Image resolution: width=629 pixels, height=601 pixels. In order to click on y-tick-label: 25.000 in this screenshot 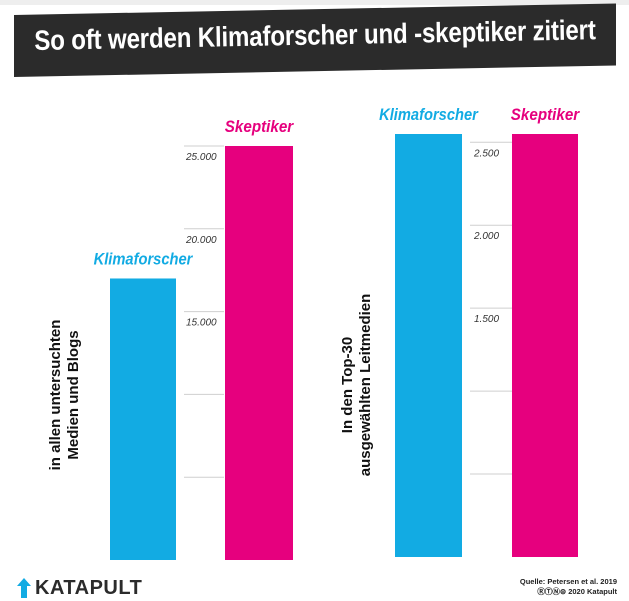, I will do `click(201, 157)`.